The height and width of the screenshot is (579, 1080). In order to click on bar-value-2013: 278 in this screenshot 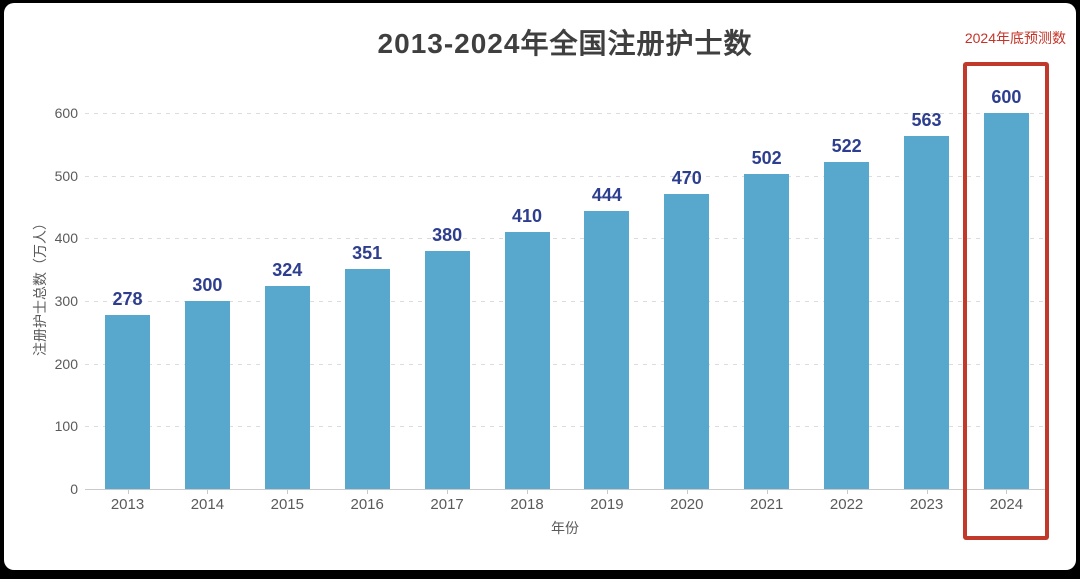, I will do `click(127, 298)`.